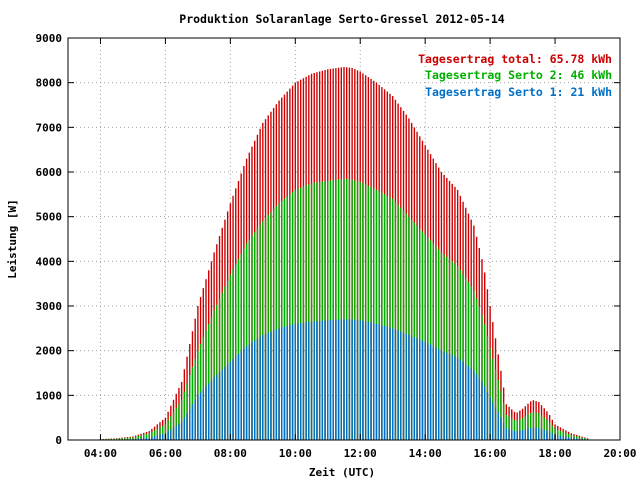 This screenshot has height=480, width=640. I want to click on y-tick-label: 3000, so click(49, 306).